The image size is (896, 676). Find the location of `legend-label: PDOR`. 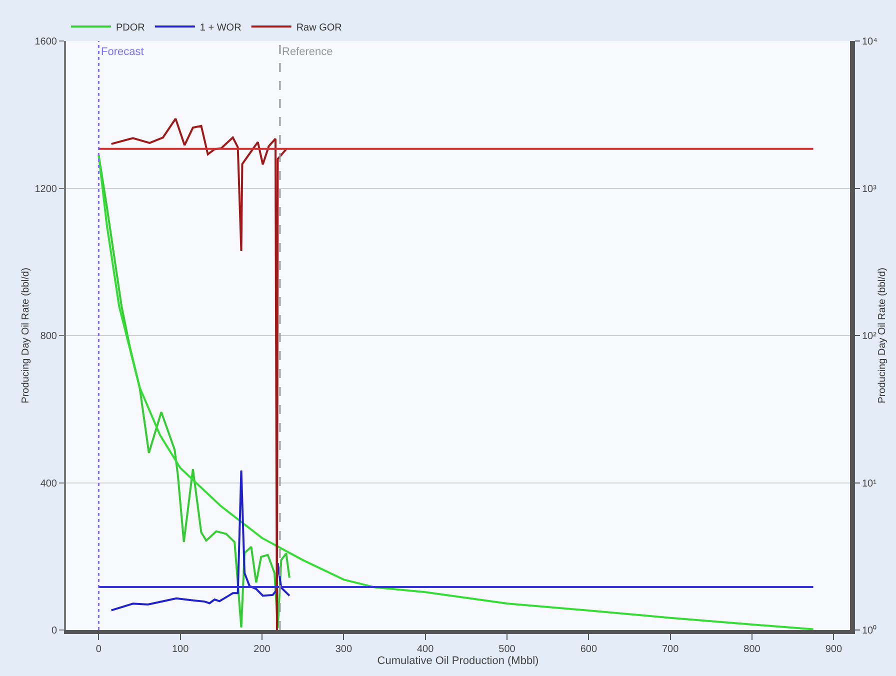

legend-label: PDOR is located at coordinates (130, 28).